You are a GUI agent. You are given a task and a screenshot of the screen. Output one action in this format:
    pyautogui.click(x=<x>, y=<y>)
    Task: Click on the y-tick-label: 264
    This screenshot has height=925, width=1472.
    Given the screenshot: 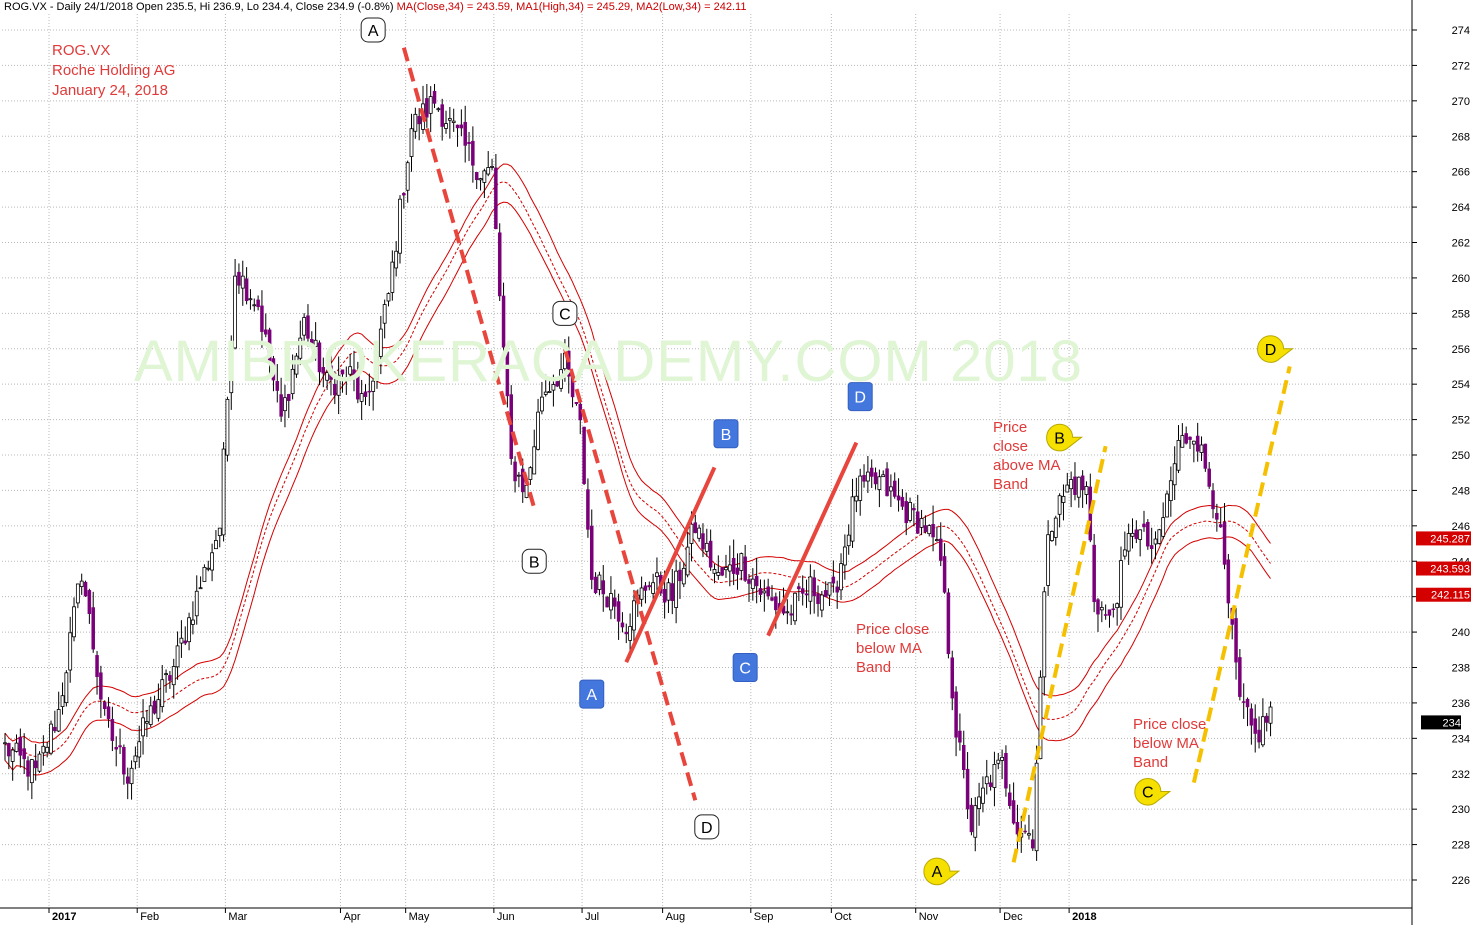 What is the action you would take?
    pyautogui.click(x=1461, y=208)
    